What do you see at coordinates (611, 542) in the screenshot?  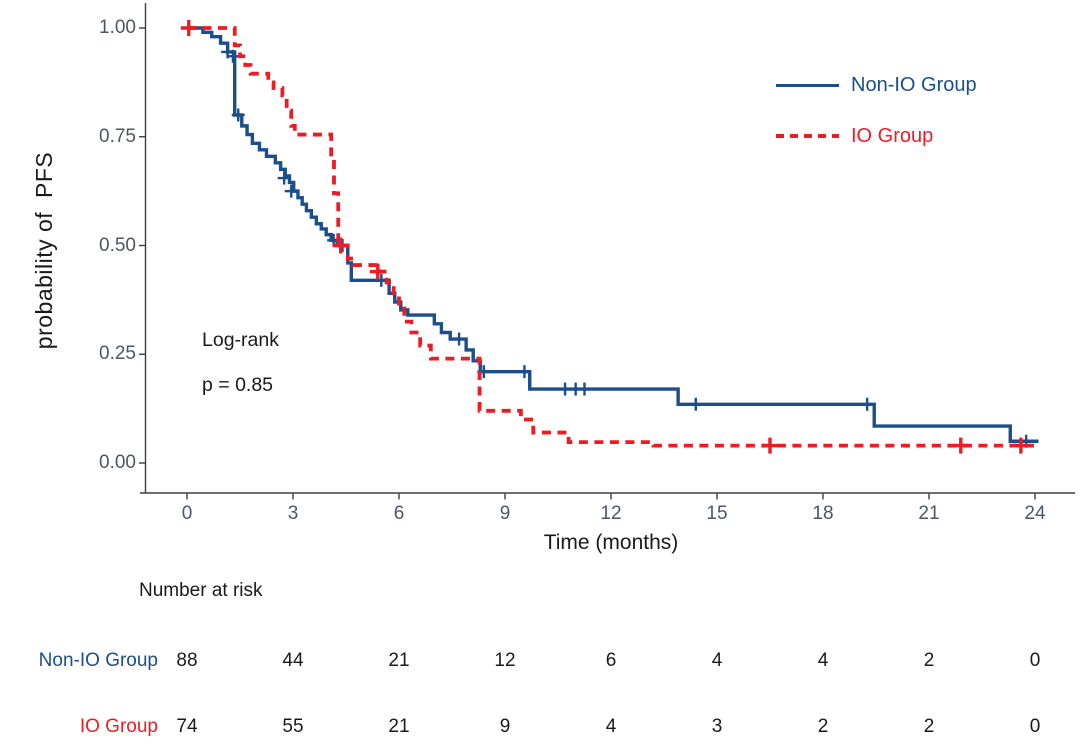 I see `x-axis-title: Time (months)` at bounding box center [611, 542].